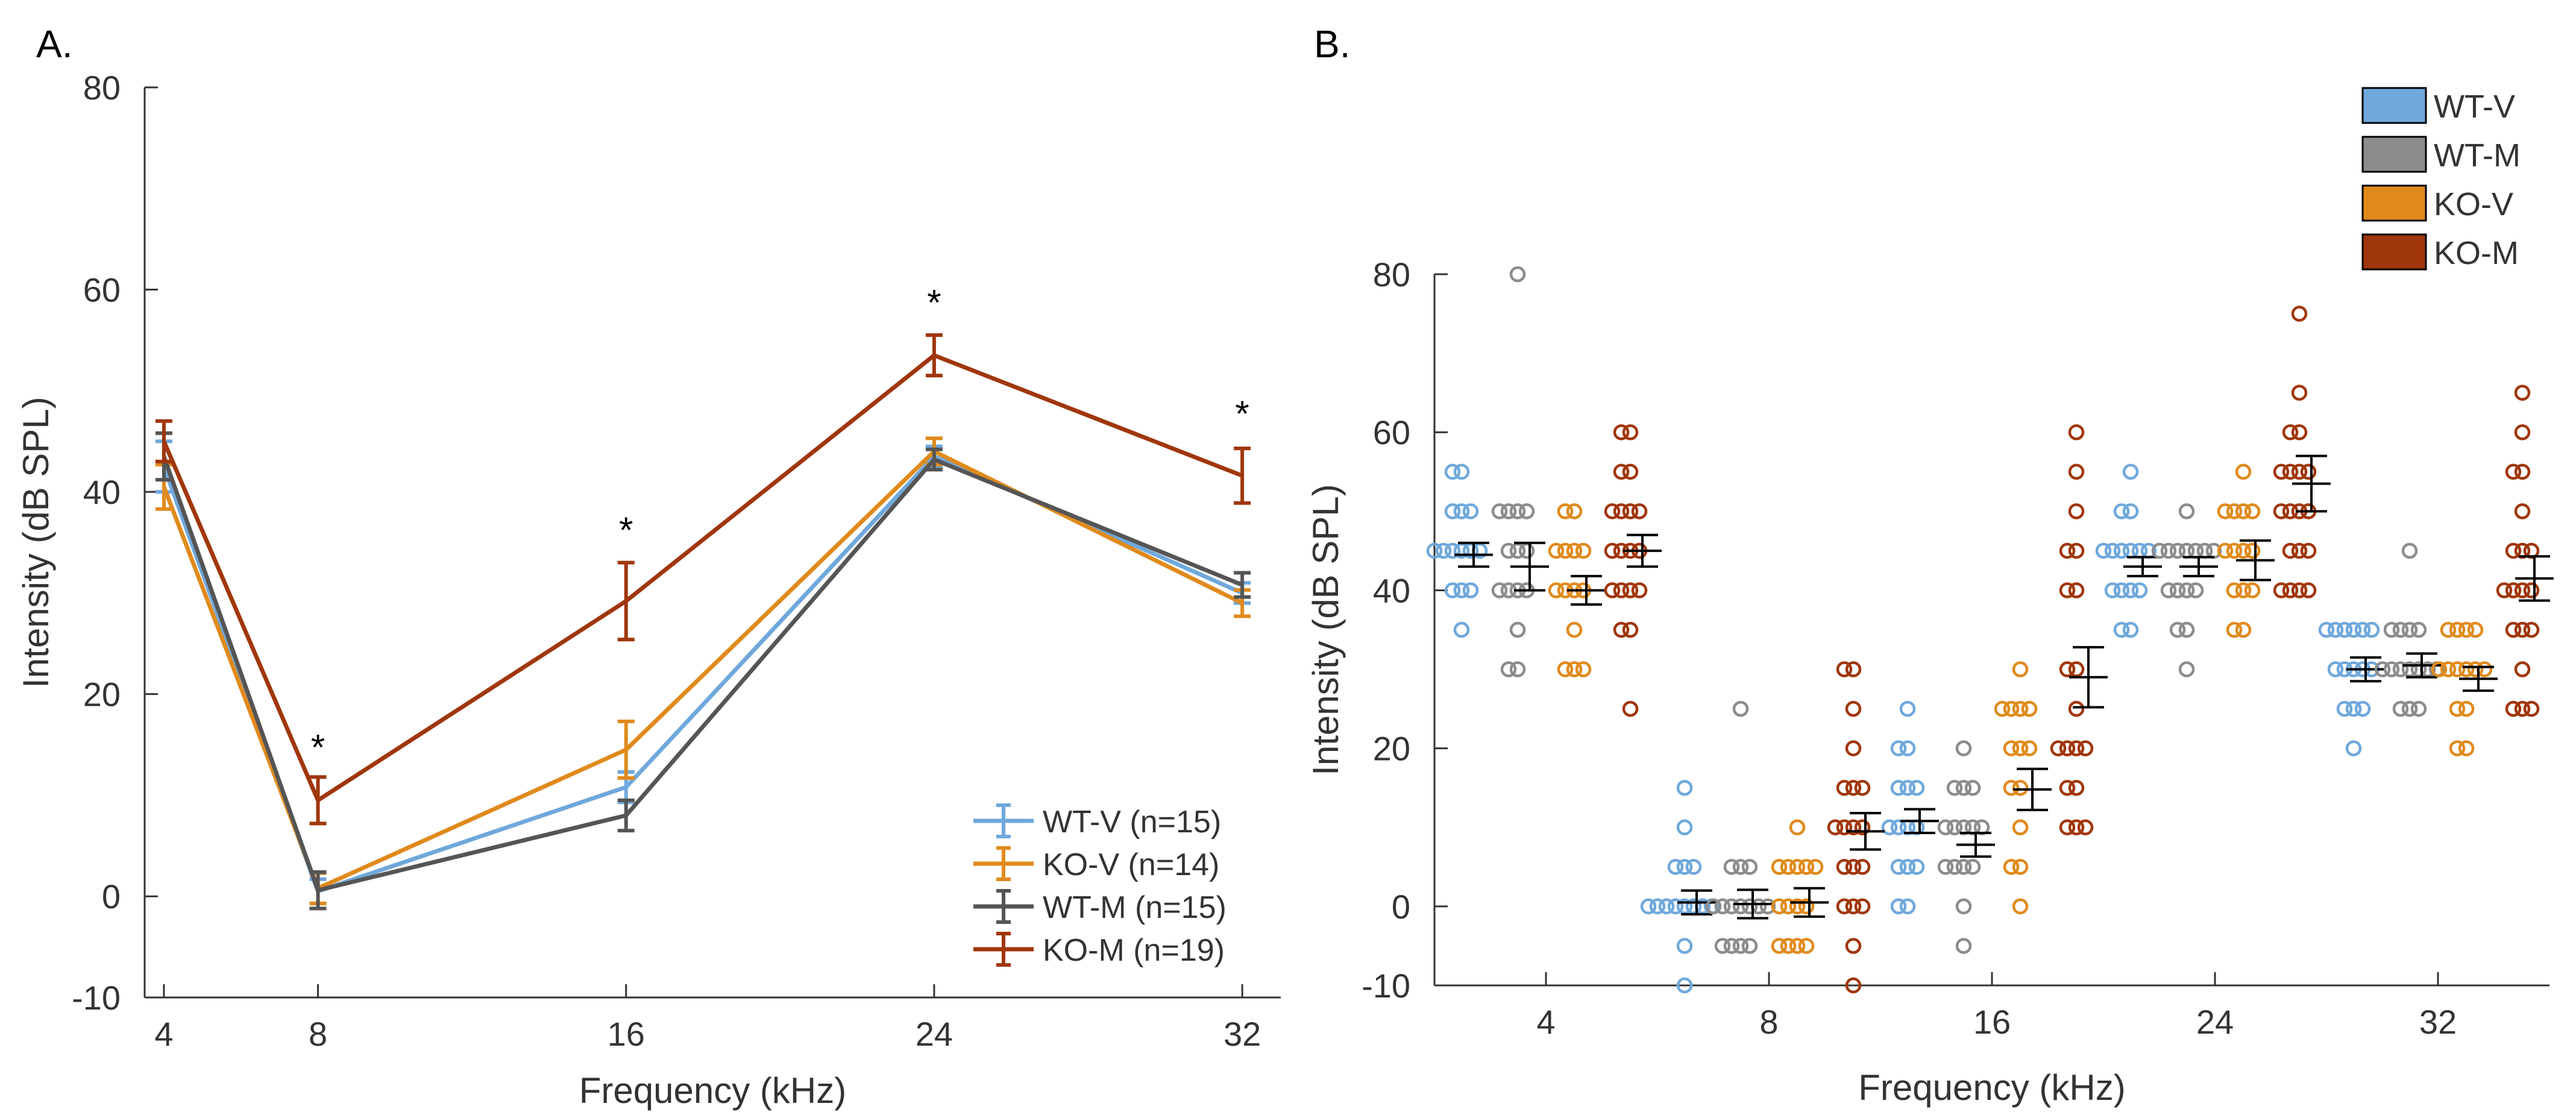 This screenshot has height=1118, width=2576. Describe the element at coordinates (1132, 822) in the screenshot. I see `legend-label: WT-V (n=15)` at that location.